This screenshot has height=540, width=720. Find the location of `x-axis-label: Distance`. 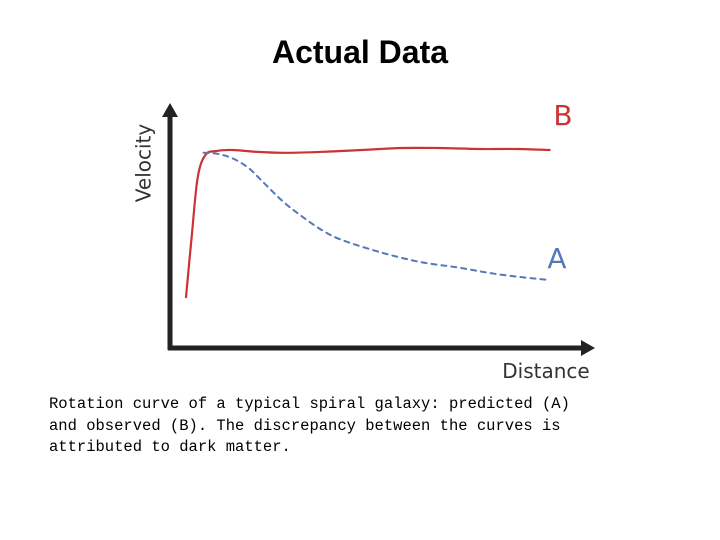

x-axis-label: Distance is located at coordinates (545, 371).